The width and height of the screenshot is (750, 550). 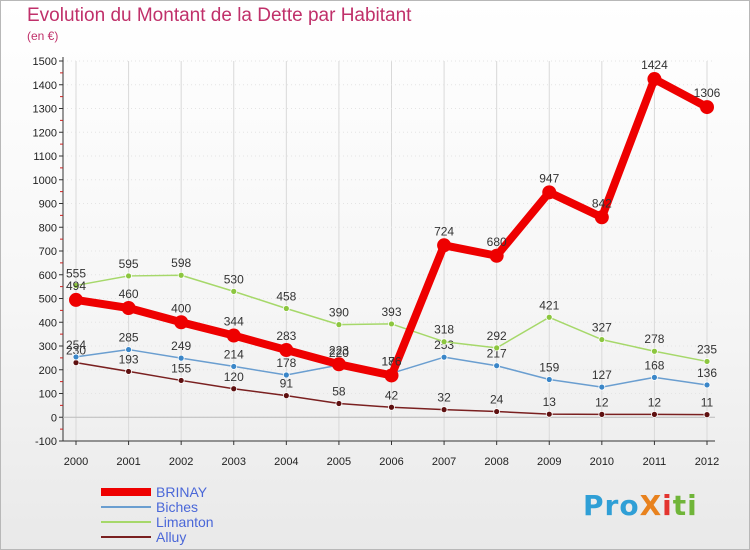 What do you see at coordinates (45, 62) in the screenshot?
I see `y-tick-label: 1500` at bounding box center [45, 62].